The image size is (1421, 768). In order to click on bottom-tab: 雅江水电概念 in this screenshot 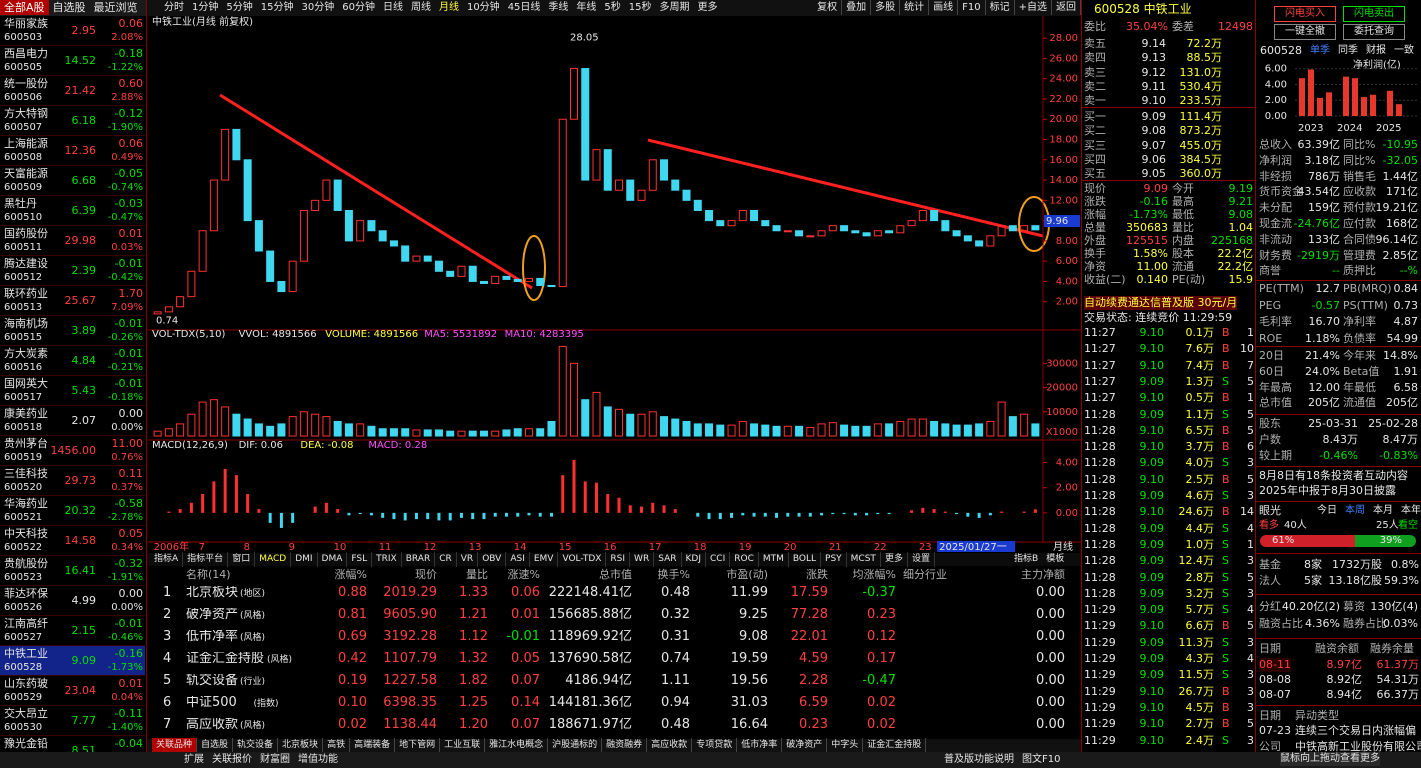, I will do `click(517, 745)`.